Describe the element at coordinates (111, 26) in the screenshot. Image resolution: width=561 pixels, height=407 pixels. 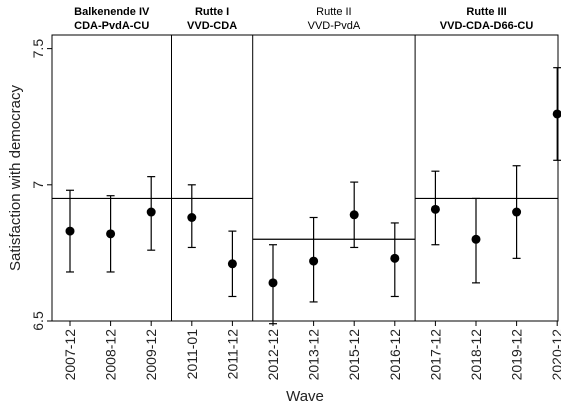
I see `period-coalition: CDA-PvdA-CU` at that location.